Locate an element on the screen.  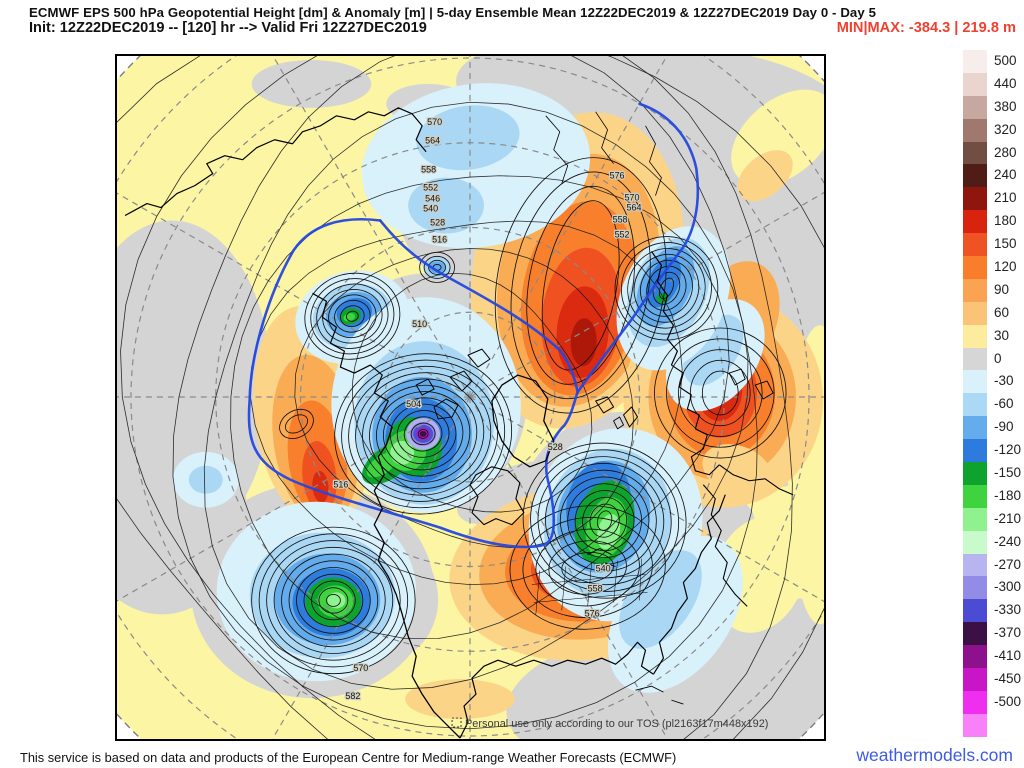
colorbar-row: -330 is located at coordinates (992, 611).